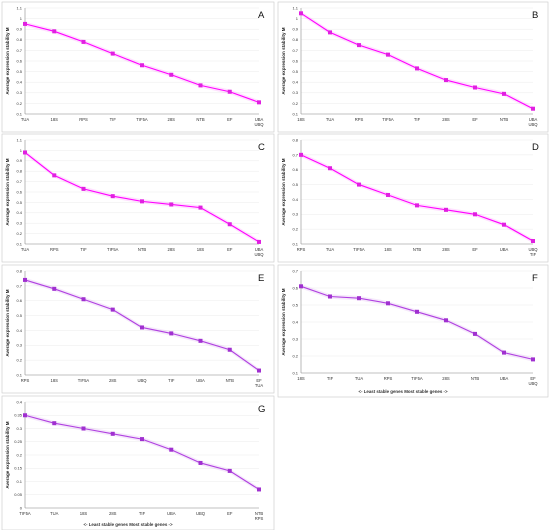 The height and width of the screenshot is (530, 550). I want to click on panel-letter: A, so click(261, 15).